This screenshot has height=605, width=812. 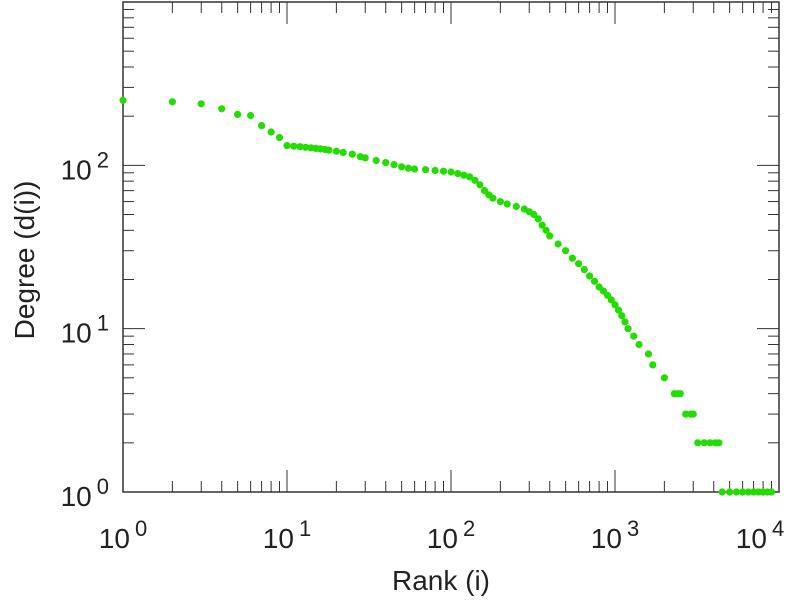 I want to click on x-tick-labels: 10 0 10 1 10 2 10 3 10 4, so click(x=441, y=535).